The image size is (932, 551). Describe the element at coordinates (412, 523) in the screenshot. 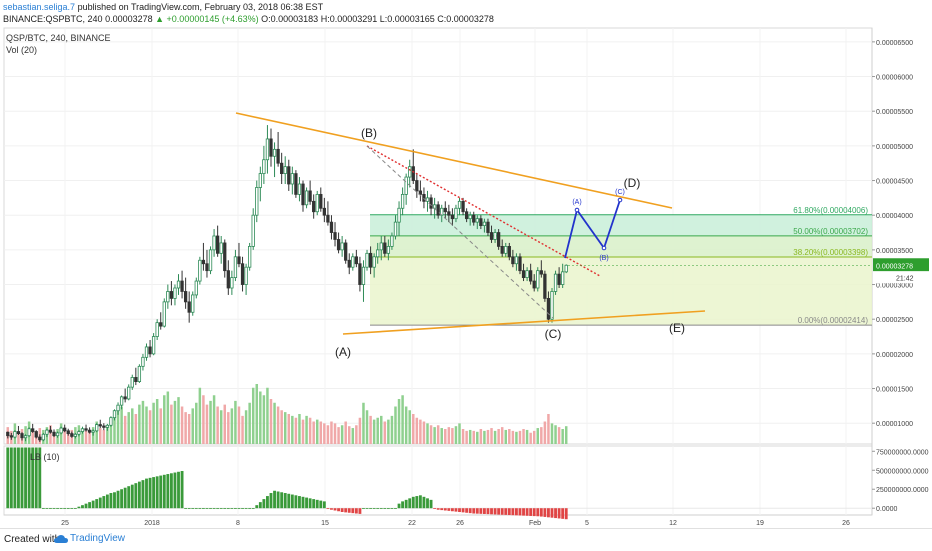

I see `time-tick-label: 22` at that location.